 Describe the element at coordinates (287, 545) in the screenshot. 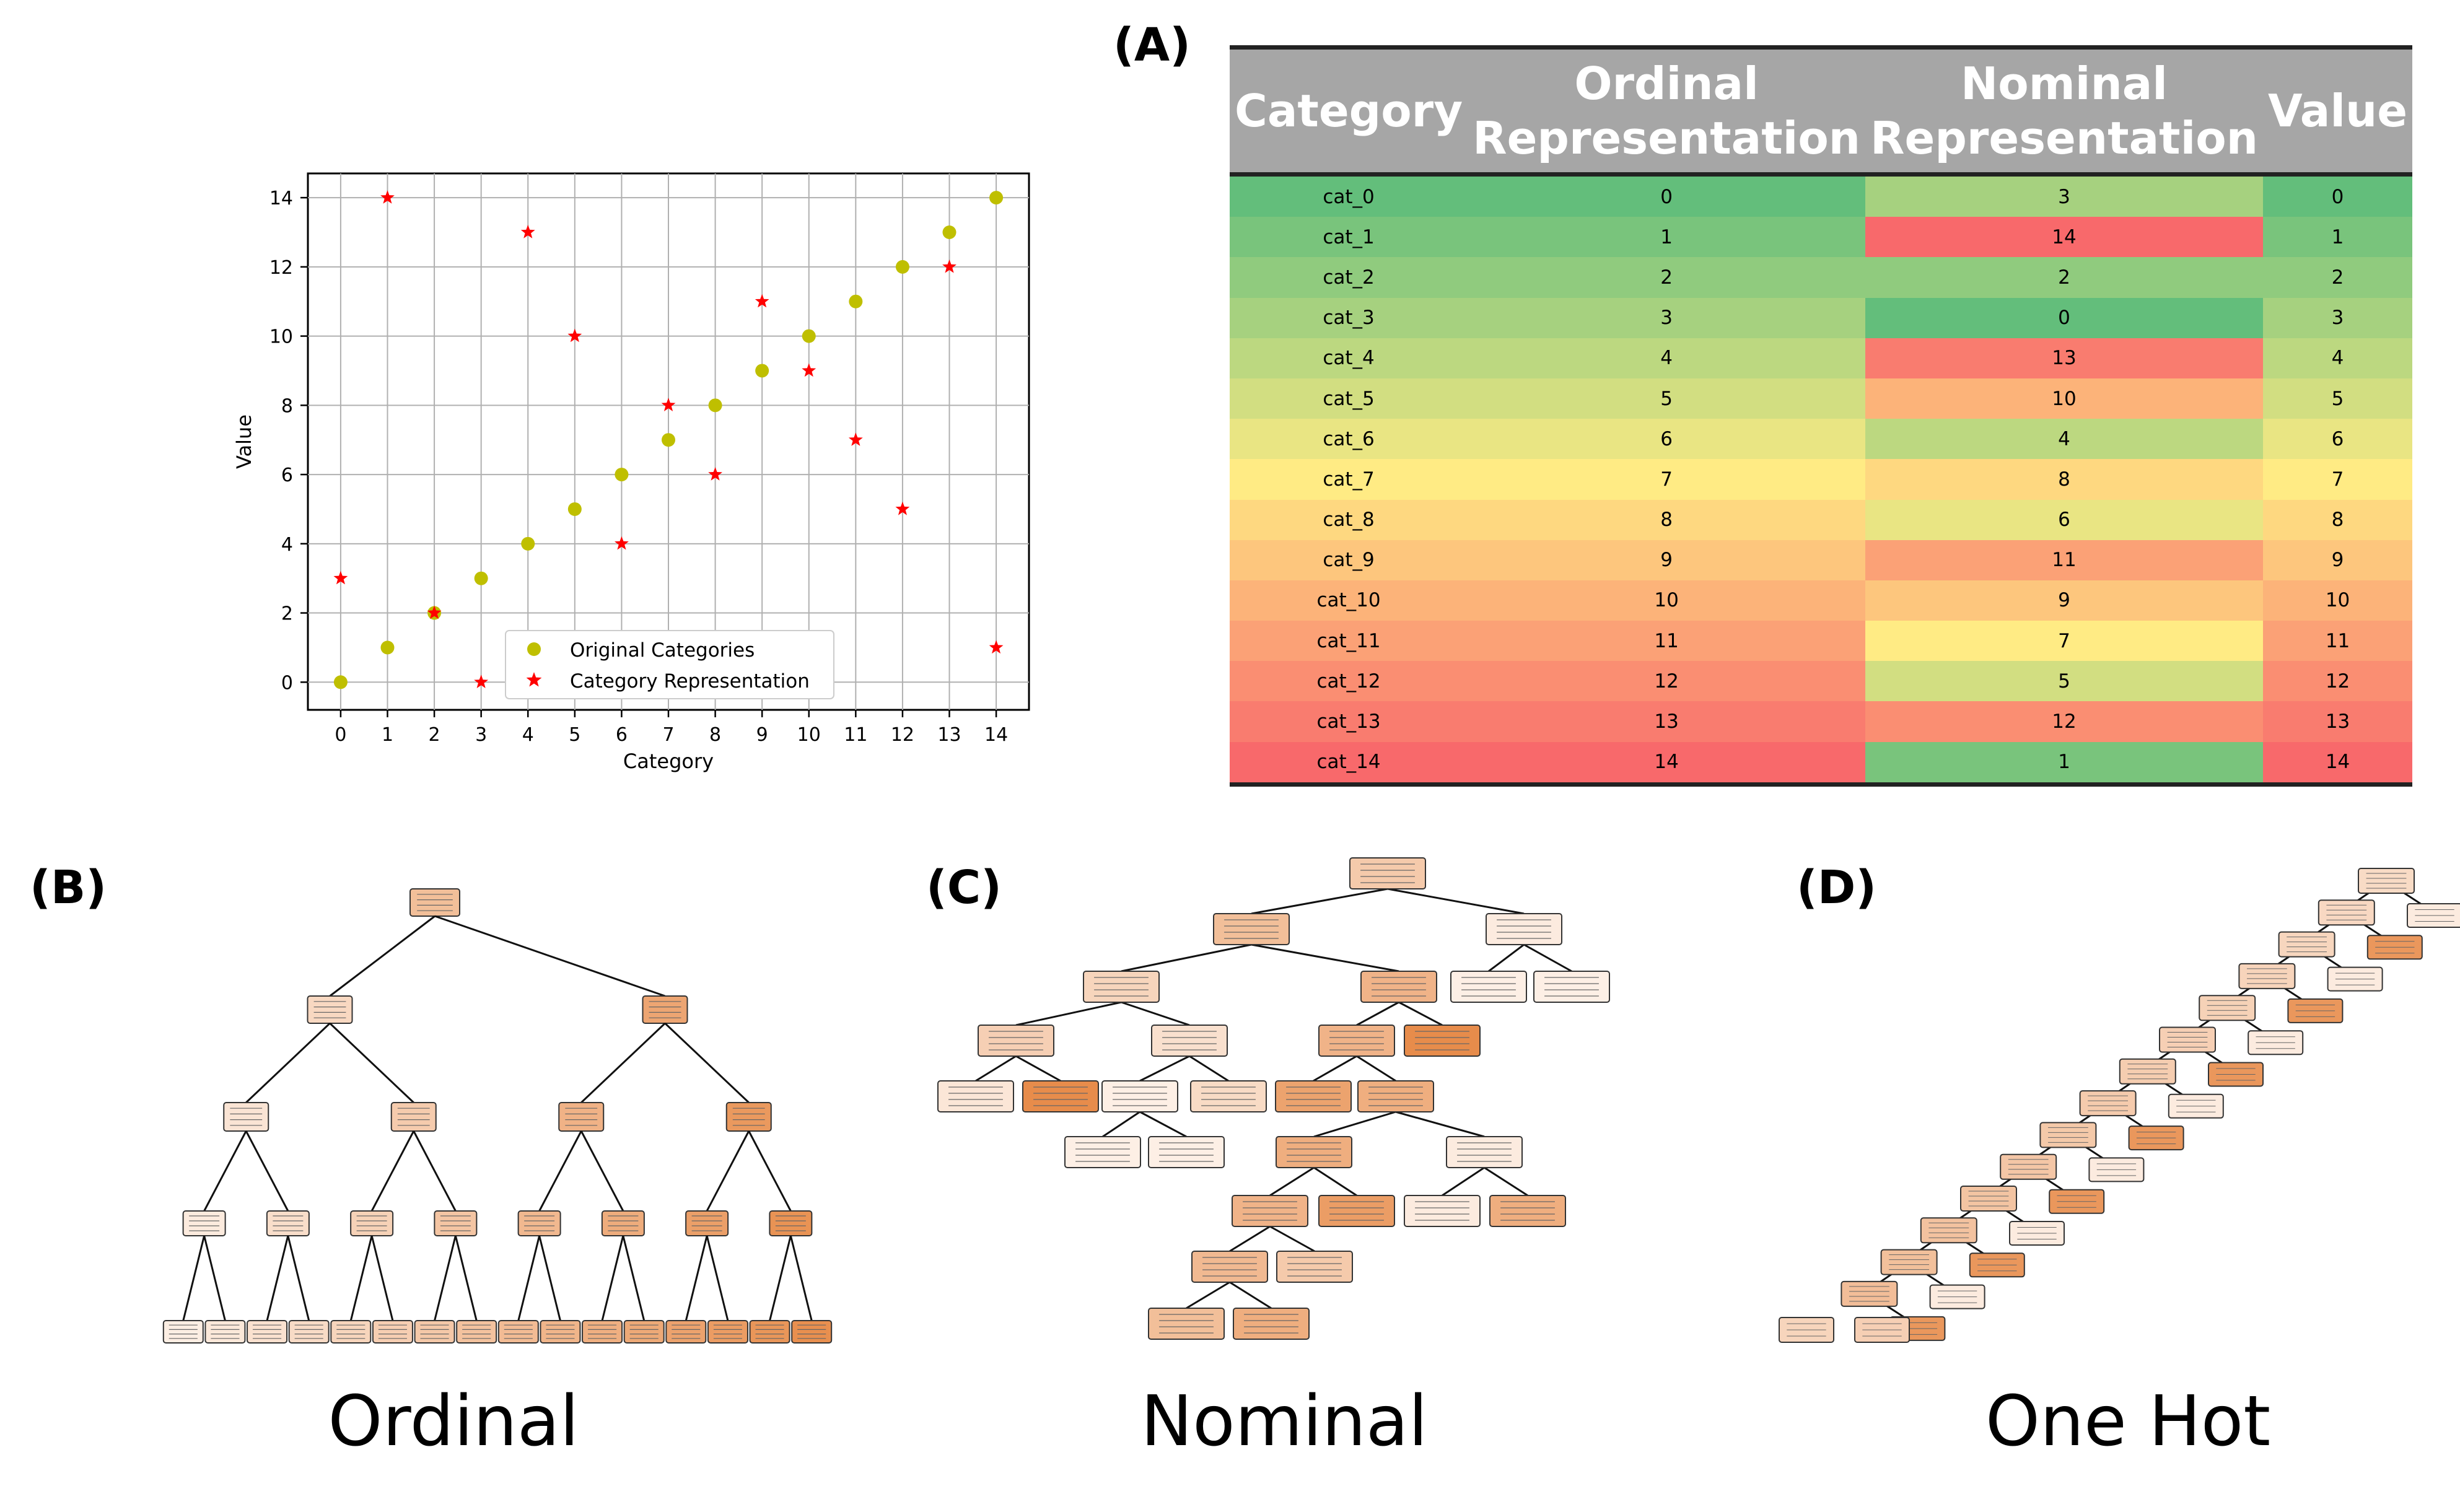

I see `y-tick-label: 4` at that location.